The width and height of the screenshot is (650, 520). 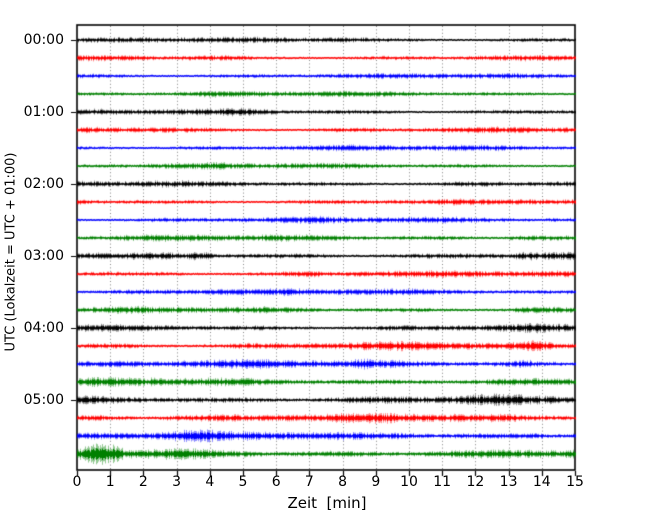 I want to click on x-tick-label: 4, so click(x=210, y=482).